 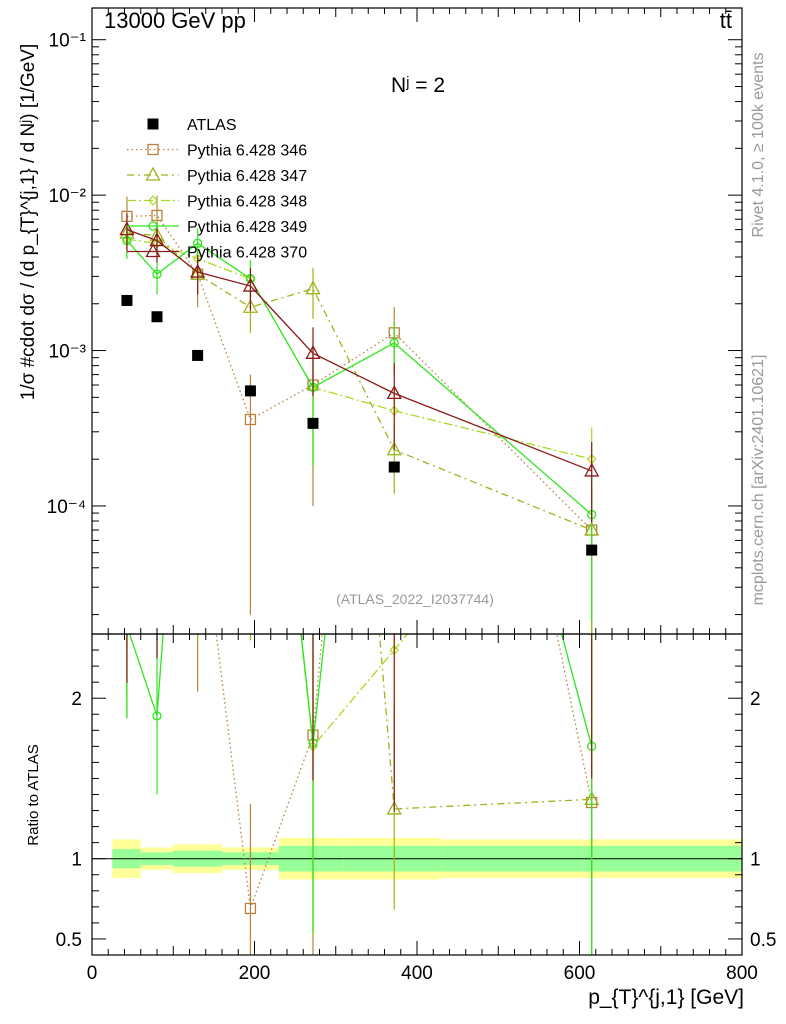 What do you see at coordinates (68, 41) in the screenshot?
I see `y-tick-label: 10⁻¹` at bounding box center [68, 41].